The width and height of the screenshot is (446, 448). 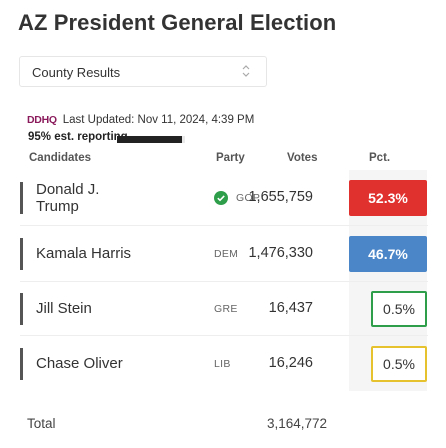 I want to click on reporting-progress-fill, so click(x=149, y=139).